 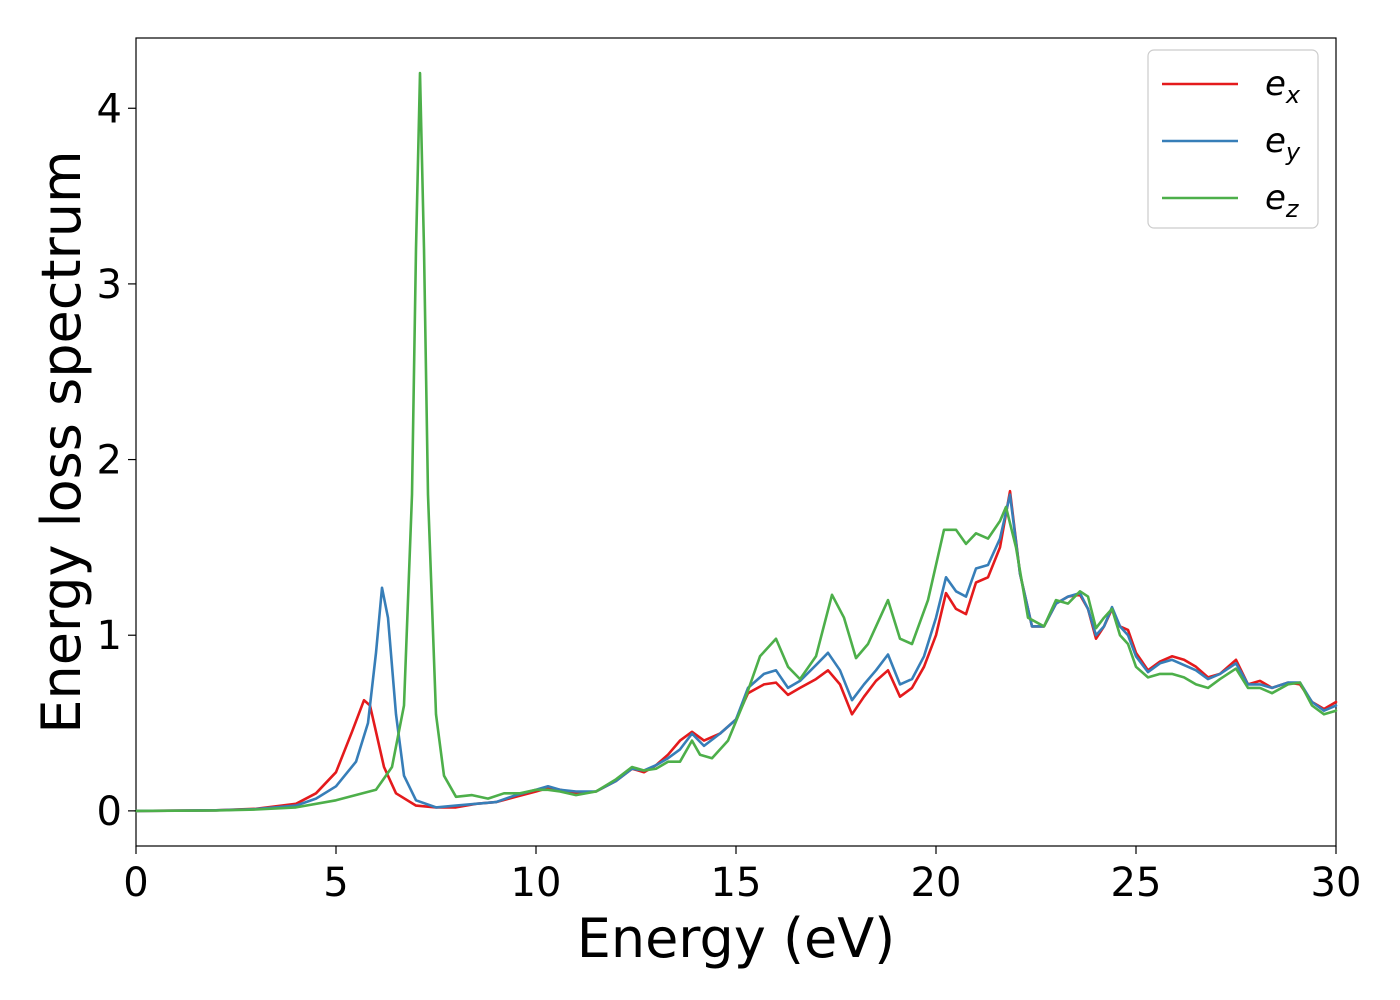 What do you see at coordinates (135, 883) in the screenshot?
I see `x-tick-label: 0` at bounding box center [135, 883].